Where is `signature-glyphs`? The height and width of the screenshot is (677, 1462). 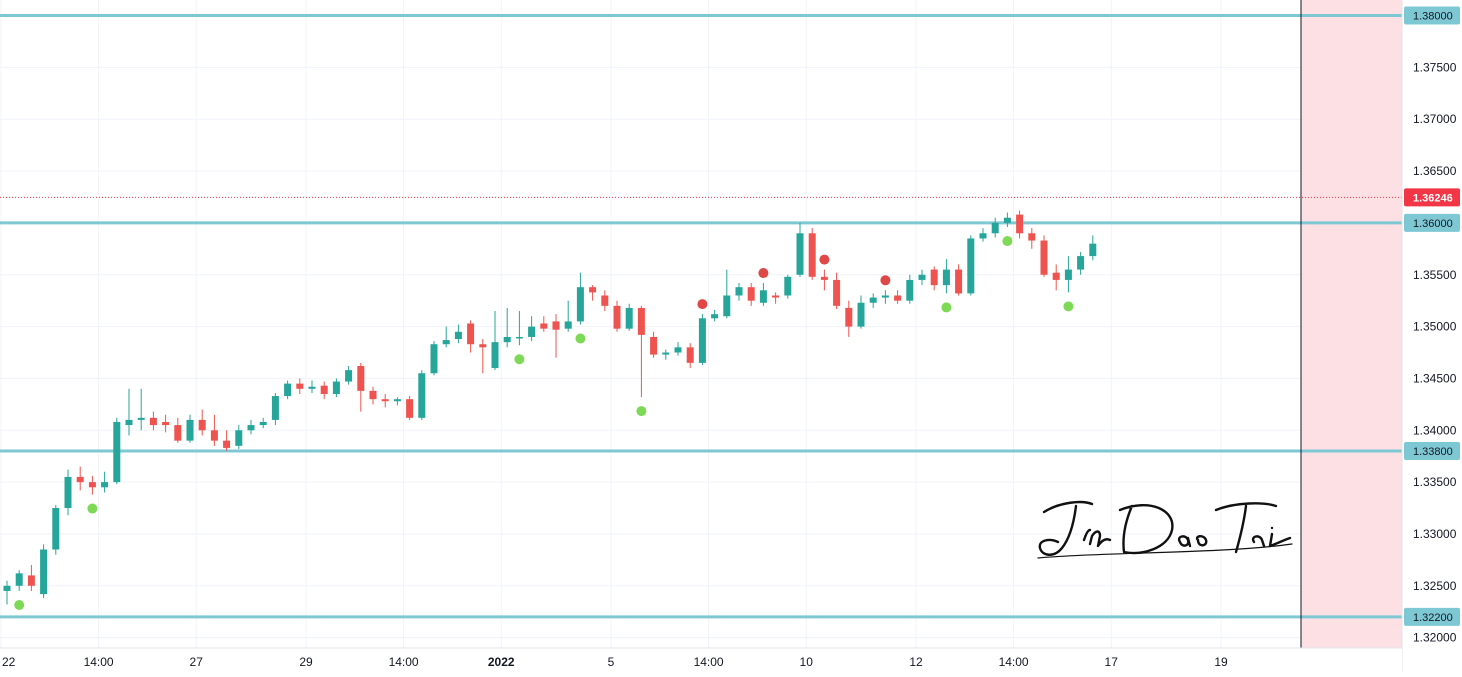 signature-glyphs is located at coordinates (1165, 529).